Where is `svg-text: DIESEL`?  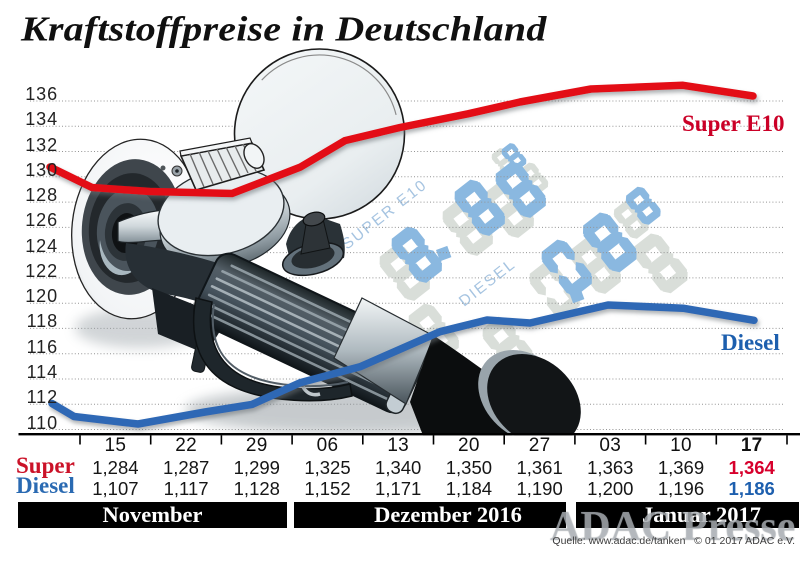
svg-text: DIESEL is located at coordinates (487, 282).